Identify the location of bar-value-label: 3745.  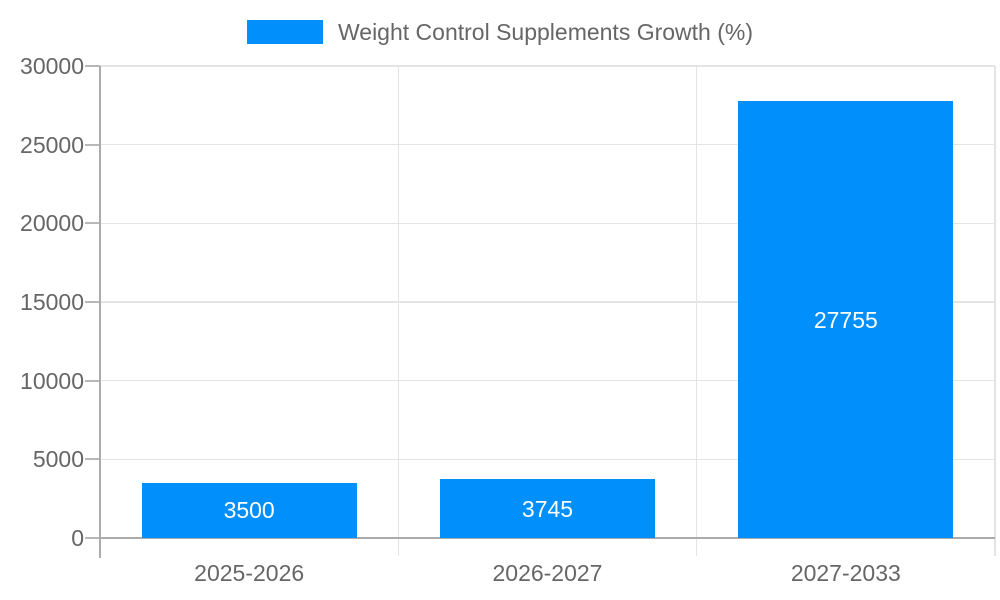
(547, 508).